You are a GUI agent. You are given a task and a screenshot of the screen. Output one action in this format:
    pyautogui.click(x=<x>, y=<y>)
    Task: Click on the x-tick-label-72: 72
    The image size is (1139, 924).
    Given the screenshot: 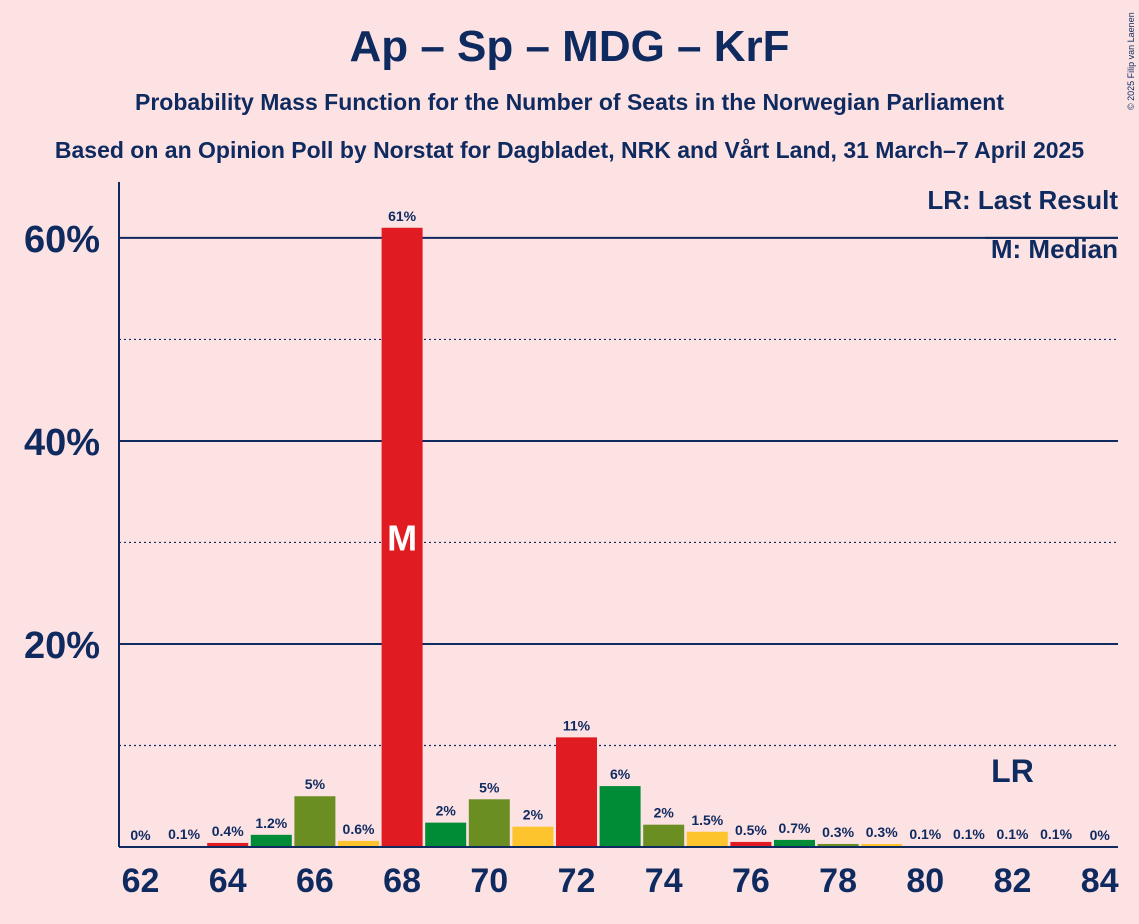 What is the action you would take?
    pyautogui.click(x=577, y=881)
    